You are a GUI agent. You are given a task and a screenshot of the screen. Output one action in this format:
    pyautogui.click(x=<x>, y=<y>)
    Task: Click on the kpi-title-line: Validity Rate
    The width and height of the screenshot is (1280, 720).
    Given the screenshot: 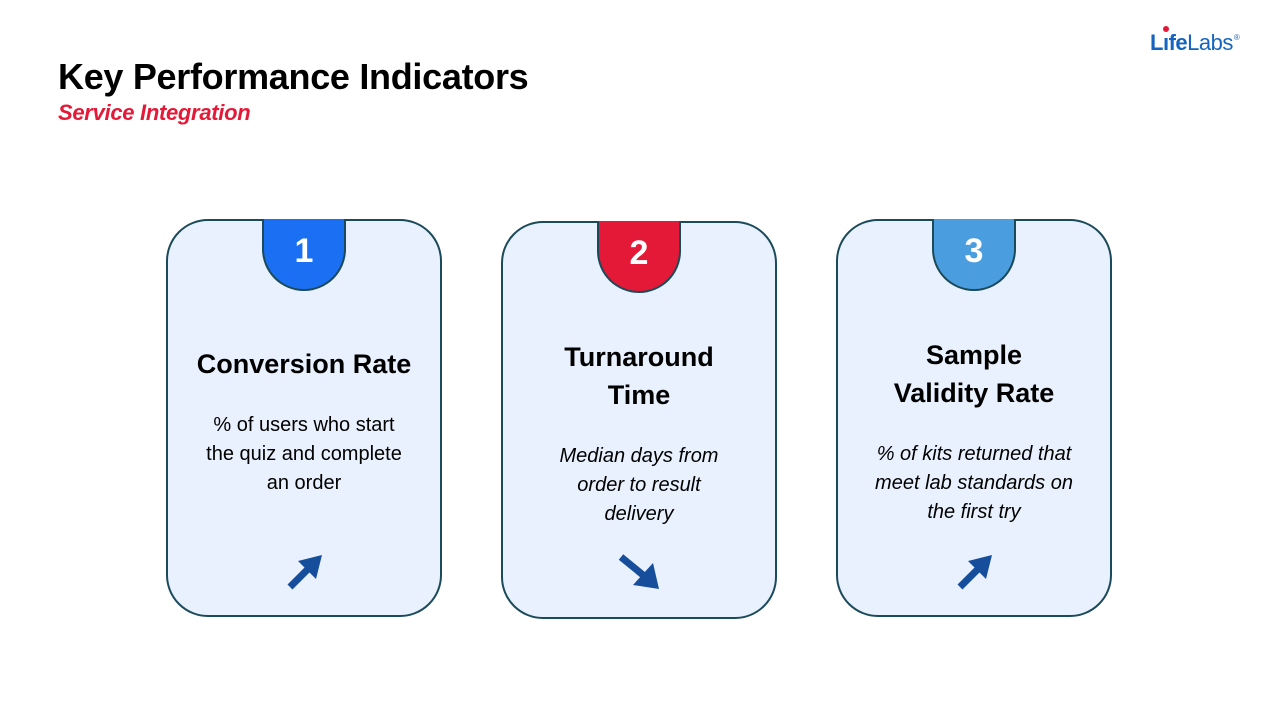 What is the action you would take?
    pyautogui.click(x=974, y=393)
    